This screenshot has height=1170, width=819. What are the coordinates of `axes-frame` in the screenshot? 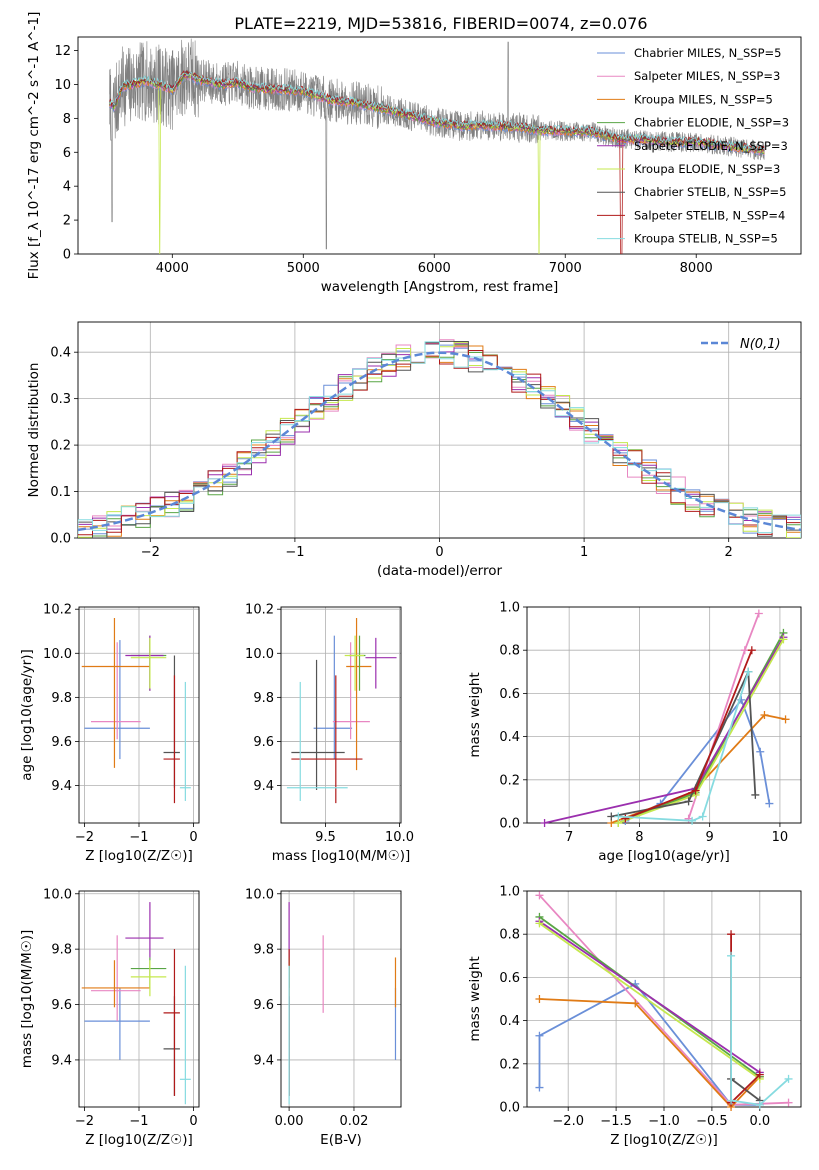 It's located at (341, 999).